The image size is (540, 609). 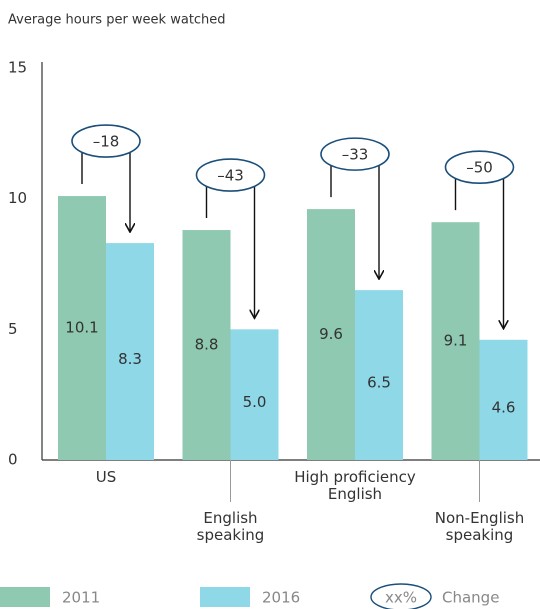 I want to click on y-tick-label: 5, so click(x=13, y=329).